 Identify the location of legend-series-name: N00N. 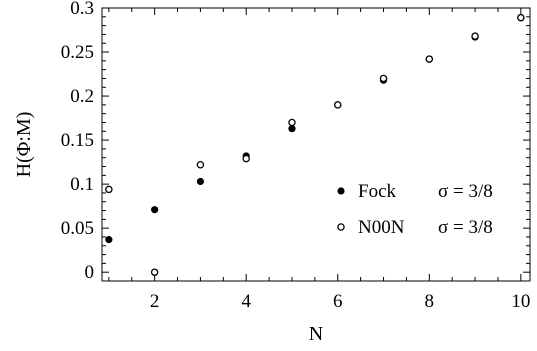
(381, 227).